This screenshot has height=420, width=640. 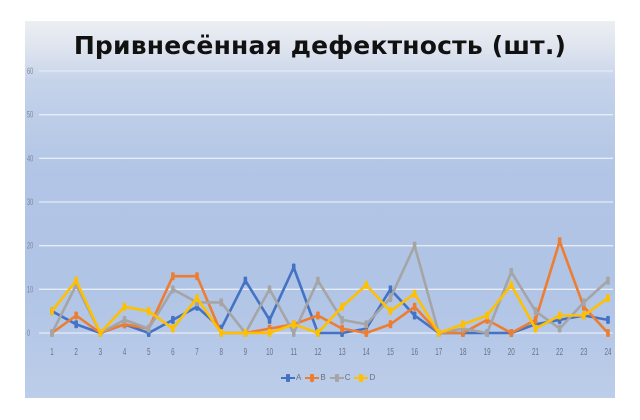 I want to click on x-tick-label: 4, so click(x=125, y=351).